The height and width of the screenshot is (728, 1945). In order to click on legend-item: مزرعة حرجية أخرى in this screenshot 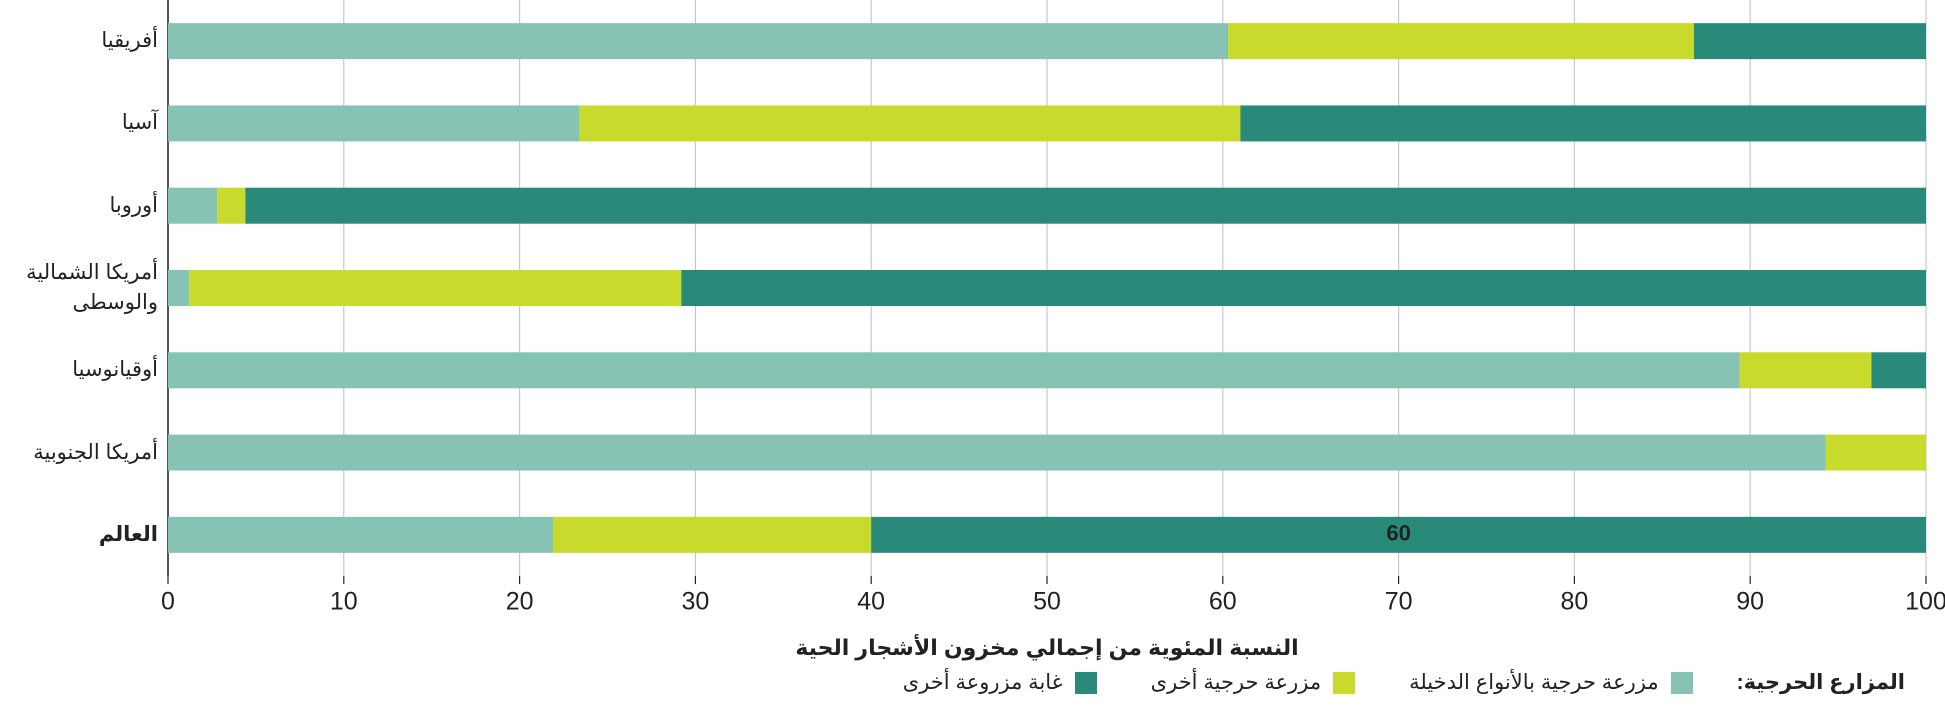, I will do `click(1253, 682)`.